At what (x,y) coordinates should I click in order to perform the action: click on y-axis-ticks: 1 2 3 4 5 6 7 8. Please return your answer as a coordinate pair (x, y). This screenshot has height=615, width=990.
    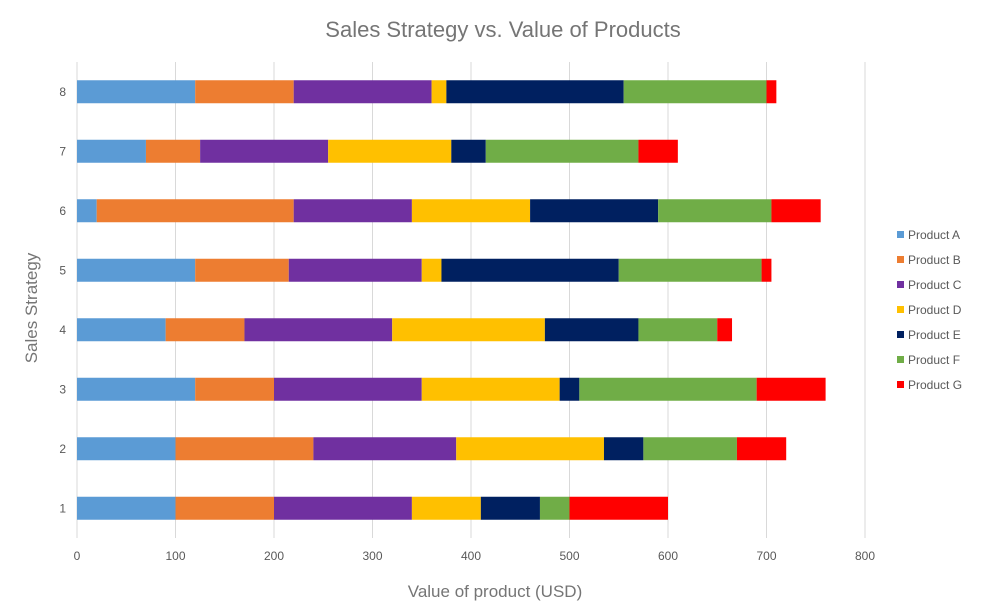
    Looking at the image, I should click on (62, 300).